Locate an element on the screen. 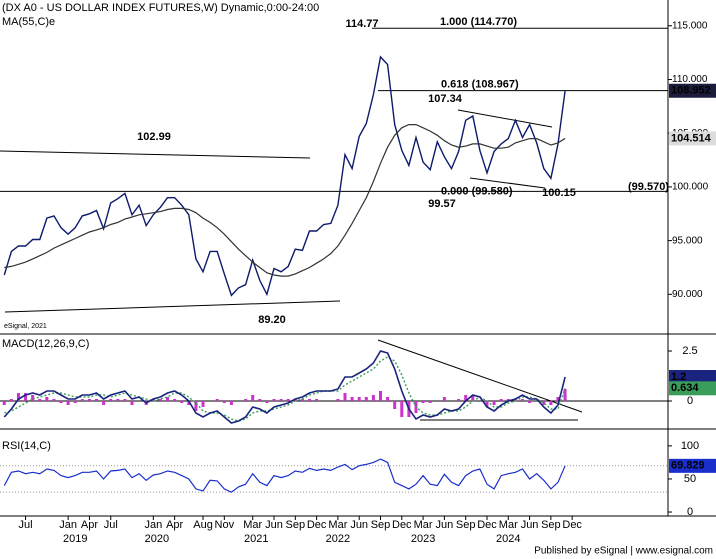 The width and height of the screenshot is (716, 559). value-tag-label: 108.952 is located at coordinates (691, 91).